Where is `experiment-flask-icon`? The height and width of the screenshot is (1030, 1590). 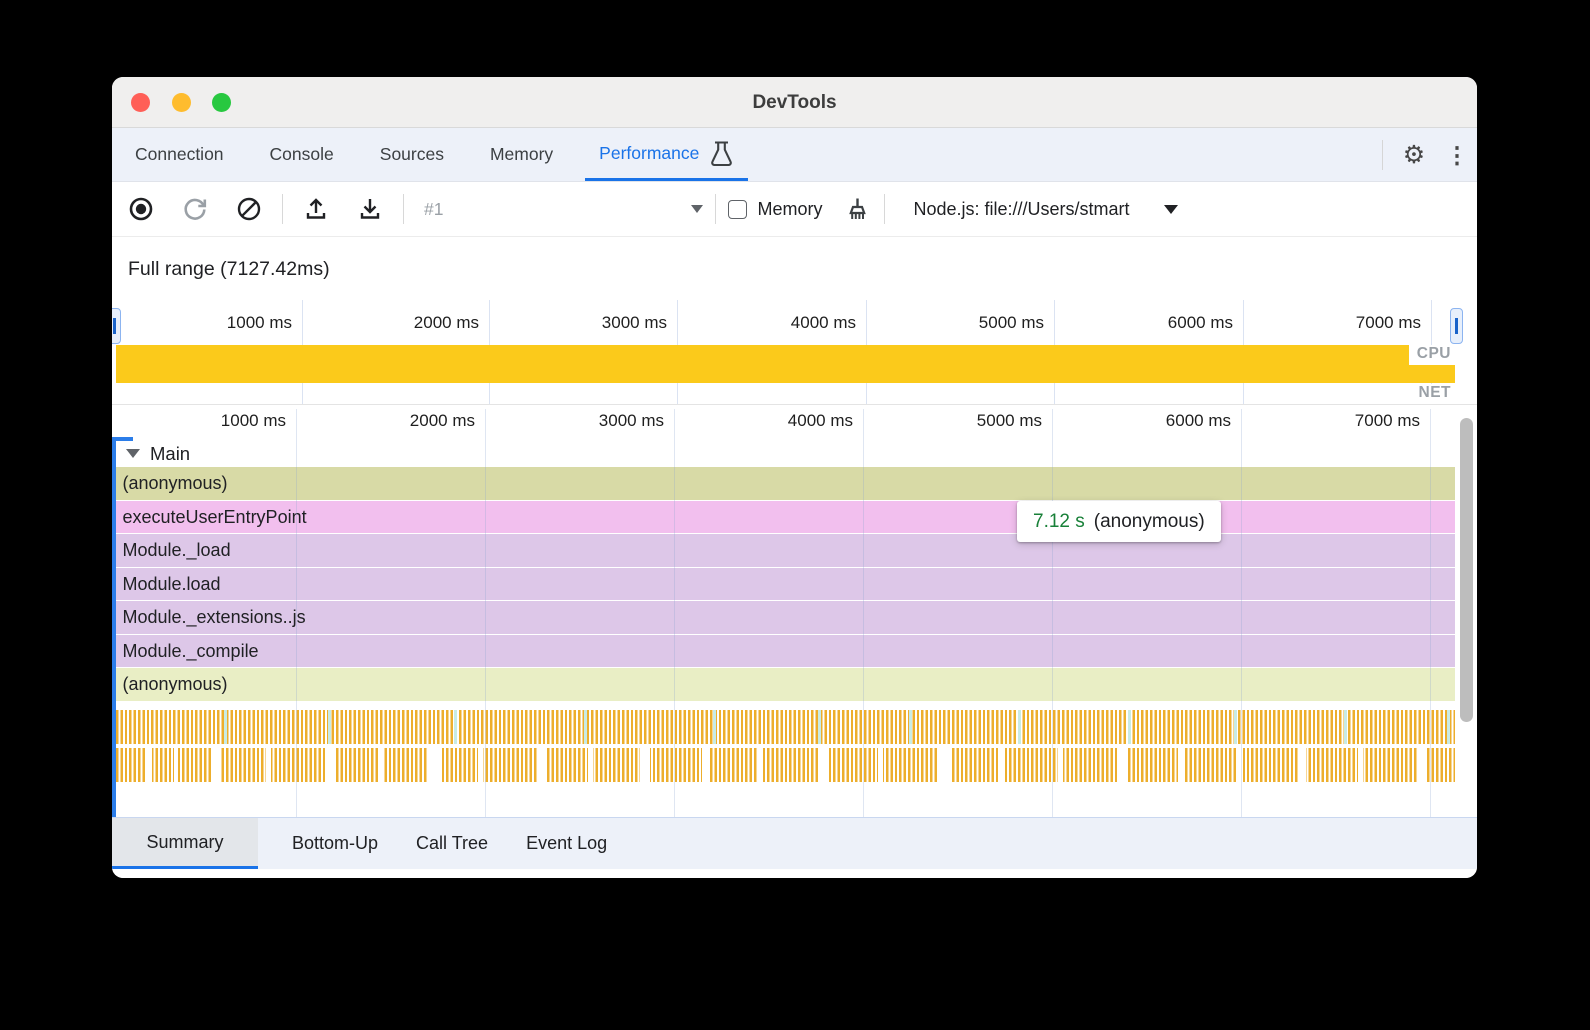
experiment-flask-icon is located at coordinates (721, 153).